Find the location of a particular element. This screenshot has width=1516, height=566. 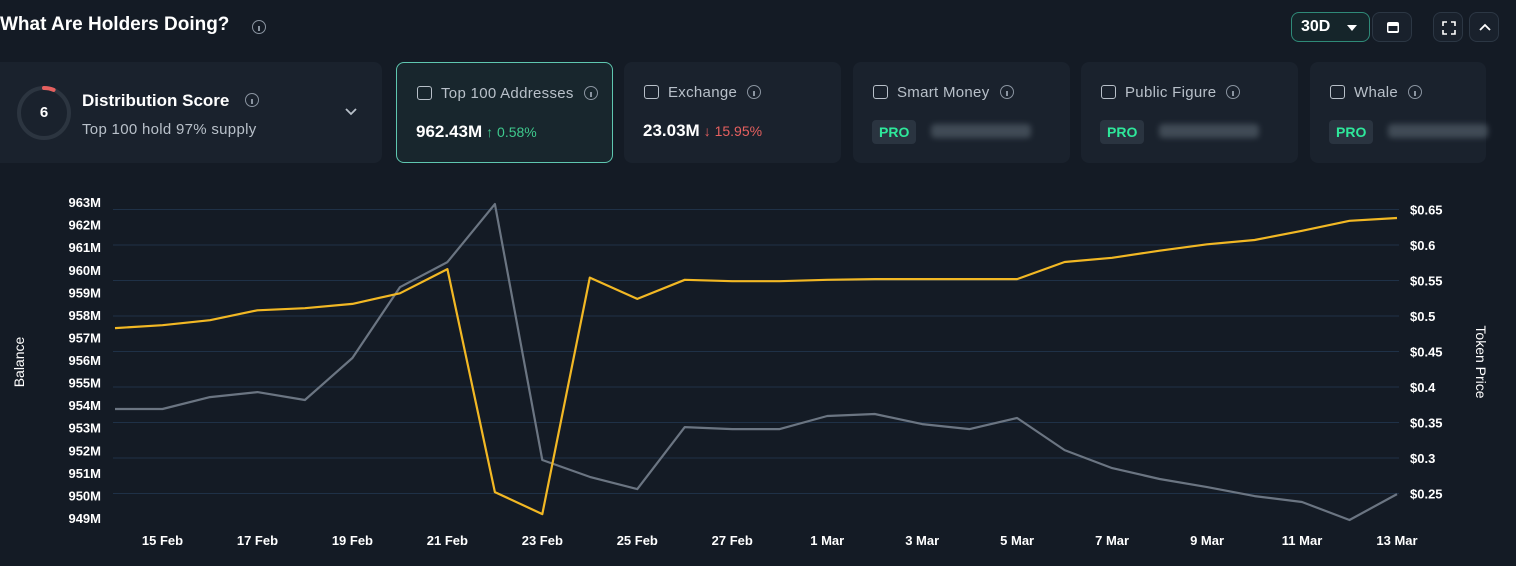

calendar-button is located at coordinates (1392, 27).